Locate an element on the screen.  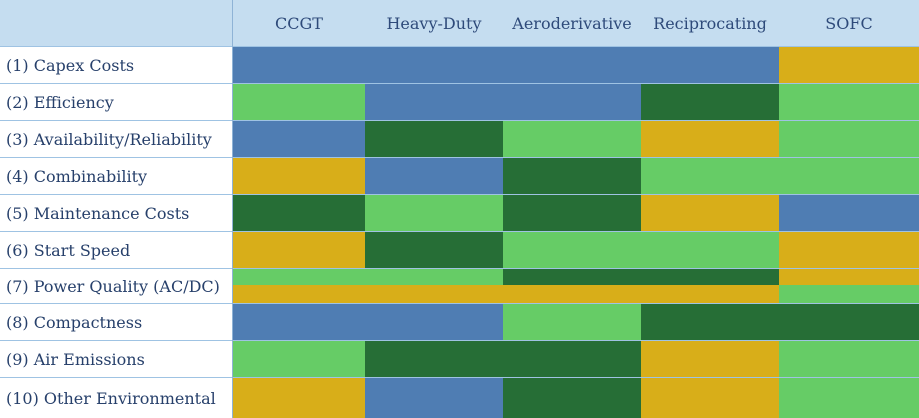
row-label: (7) Power Quality (AC/DC) is located at coordinates (116, 286).